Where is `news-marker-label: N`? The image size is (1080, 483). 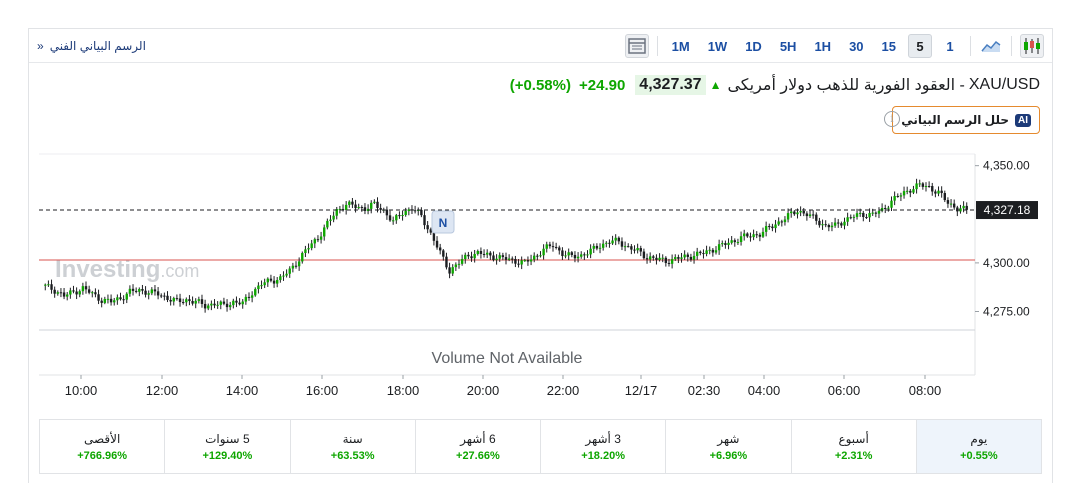 news-marker-label: N is located at coordinates (443, 223).